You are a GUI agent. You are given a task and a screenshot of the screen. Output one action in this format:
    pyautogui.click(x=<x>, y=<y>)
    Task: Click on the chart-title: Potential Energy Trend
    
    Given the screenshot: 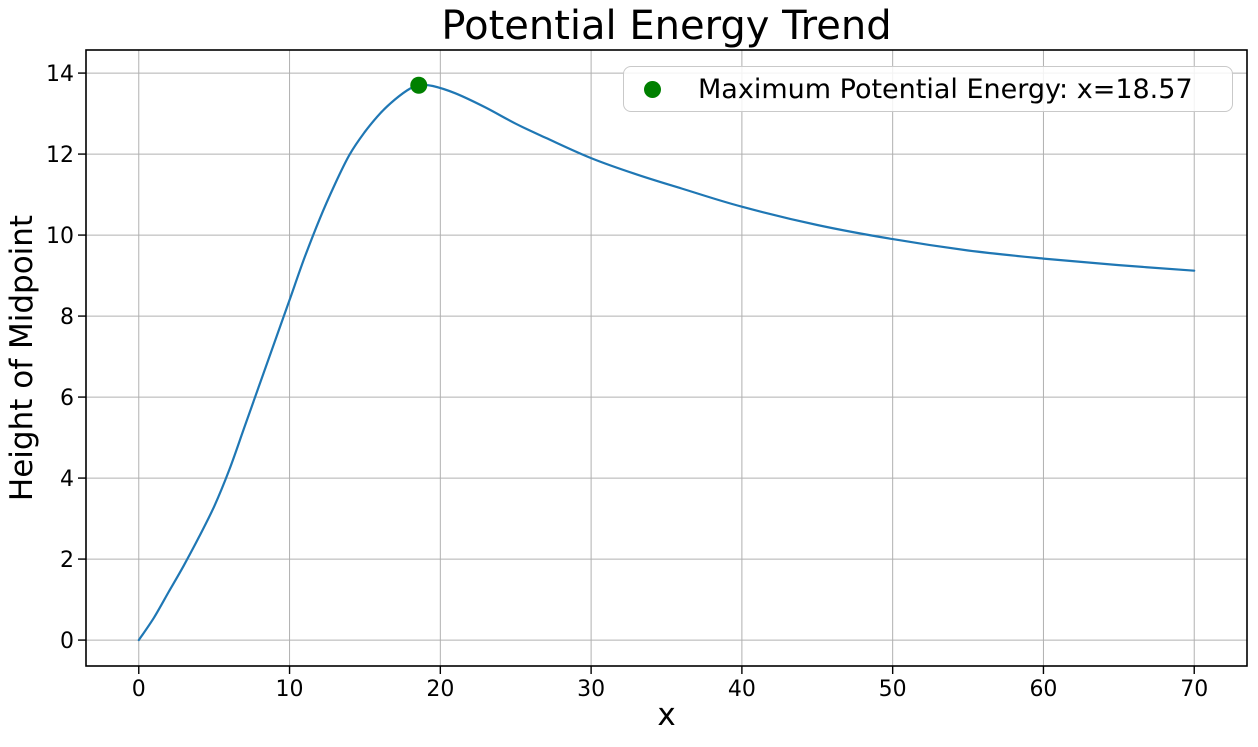 What is the action you would take?
    pyautogui.click(x=666, y=26)
    